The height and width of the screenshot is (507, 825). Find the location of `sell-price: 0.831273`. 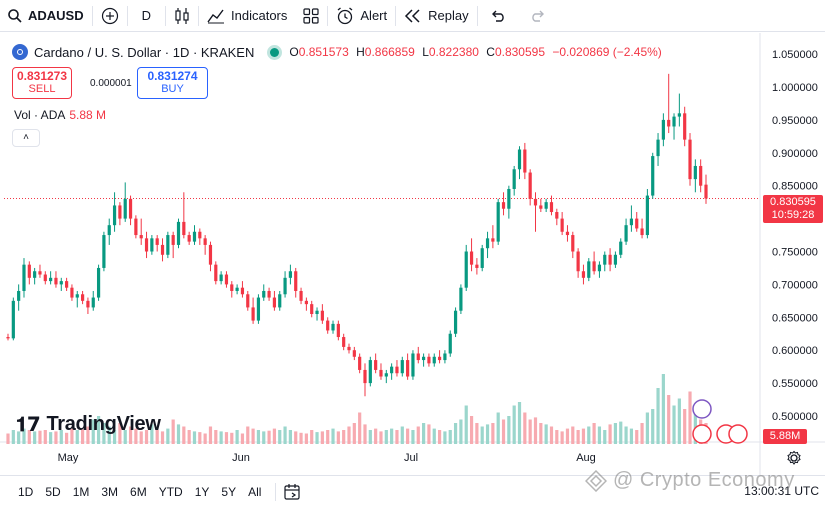

sell-price: 0.831273 is located at coordinates (42, 76).